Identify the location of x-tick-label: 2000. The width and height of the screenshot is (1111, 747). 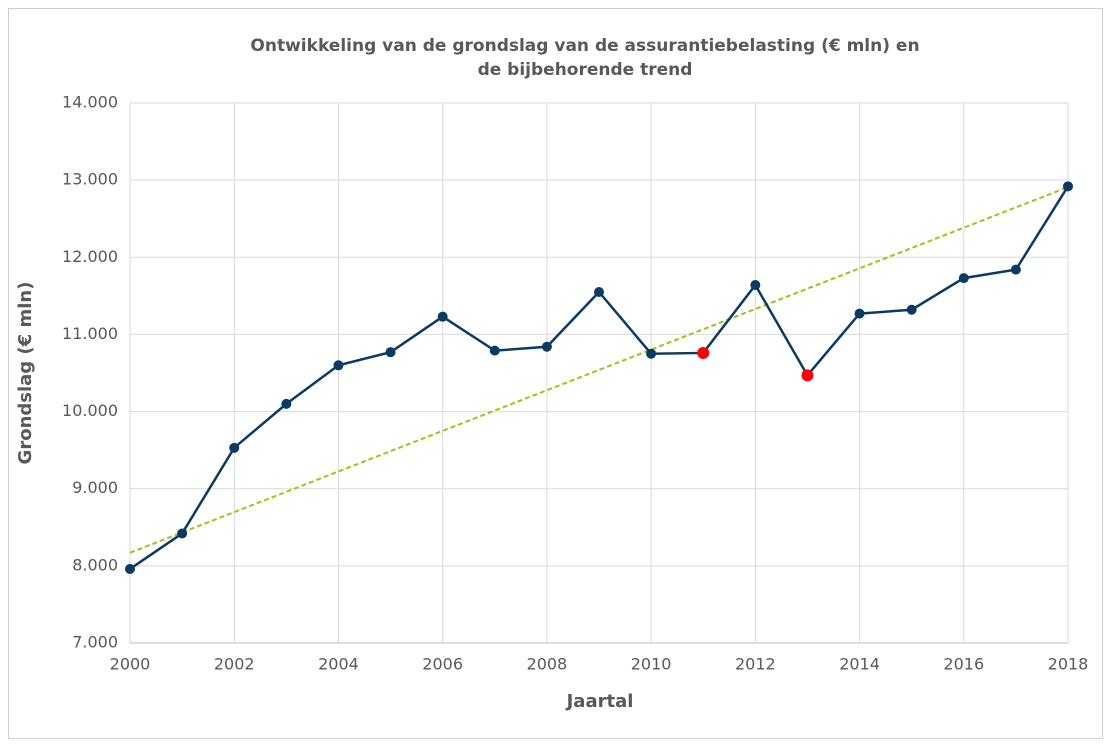
(130, 664).